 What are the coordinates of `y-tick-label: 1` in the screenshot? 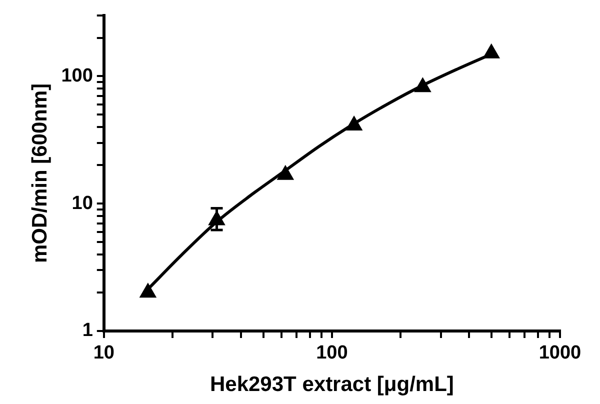 It's located at (88, 331).